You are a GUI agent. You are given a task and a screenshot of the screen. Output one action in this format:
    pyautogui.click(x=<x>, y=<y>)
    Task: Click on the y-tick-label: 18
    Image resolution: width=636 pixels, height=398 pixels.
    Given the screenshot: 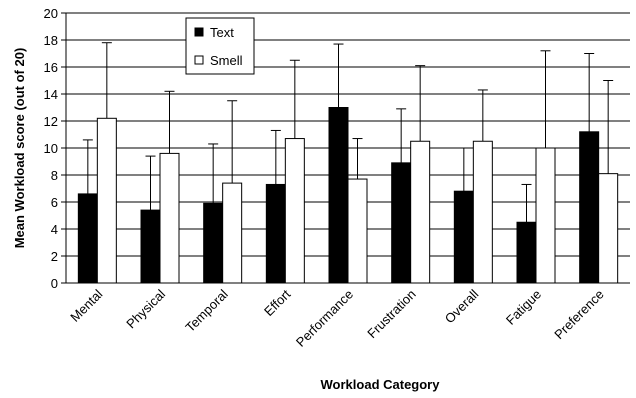 What is the action you would take?
    pyautogui.click(x=51, y=40)
    